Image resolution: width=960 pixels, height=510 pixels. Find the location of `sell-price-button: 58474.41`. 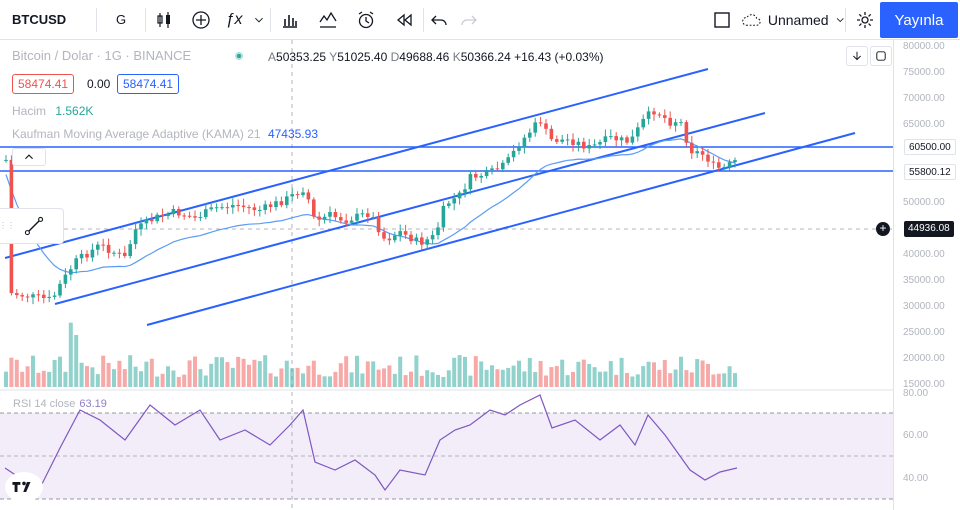

sell-price-button: 58474.41 is located at coordinates (43, 84).